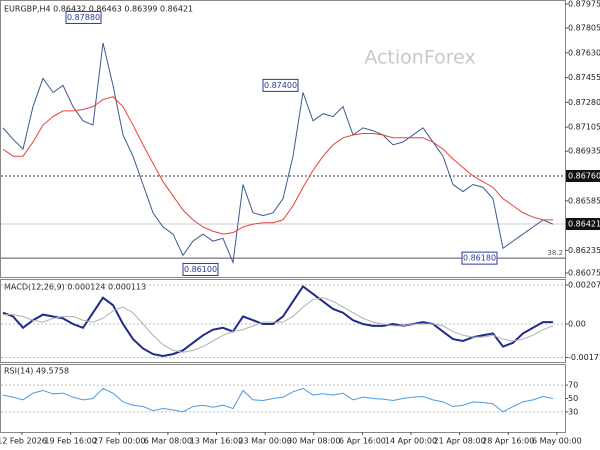  I want to click on y-tick-label: 0.87630, so click(584, 52).